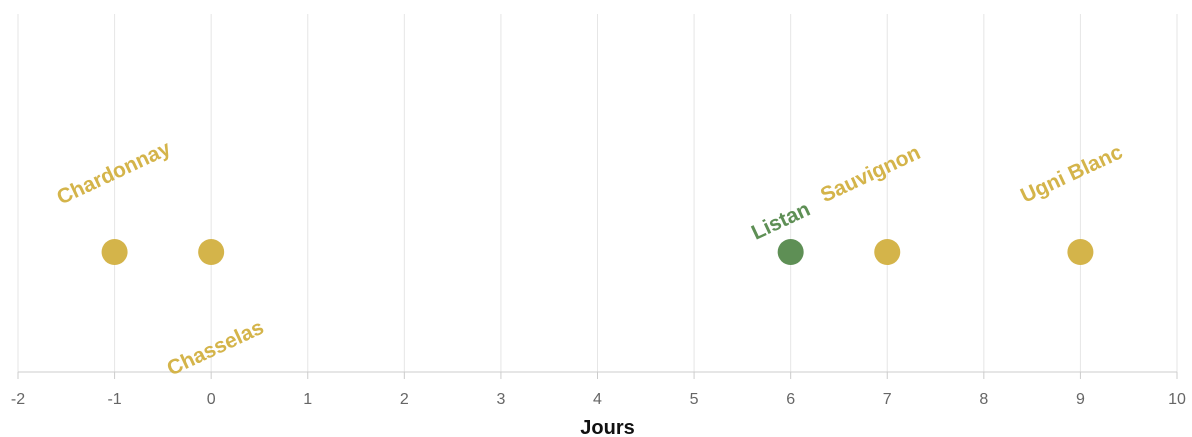 The height and width of the screenshot is (437, 1192). What do you see at coordinates (781, 221) in the screenshot?
I see `data-point-label: Listan` at bounding box center [781, 221].